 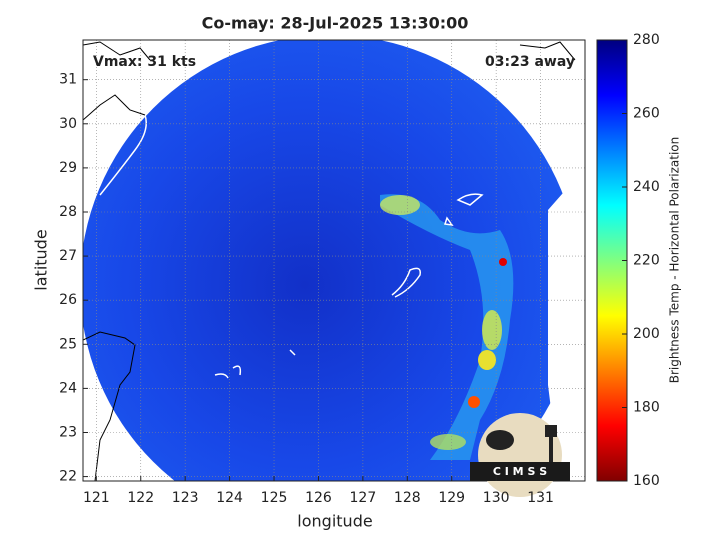 What do you see at coordinates (68, 80) in the screenshot?
I see `y-tick-label: 31` at bounding box center [68, 80].